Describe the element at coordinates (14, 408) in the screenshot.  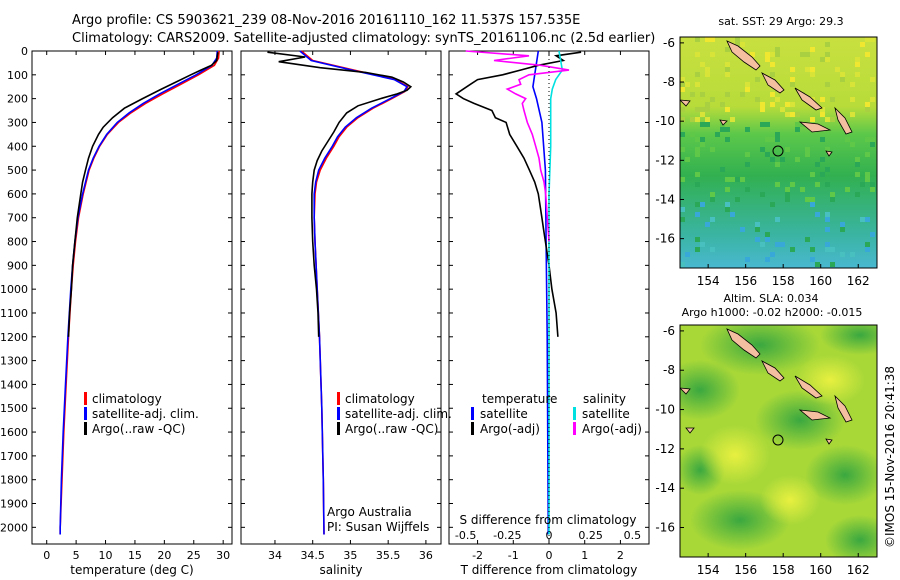
I see `depth-tick-label: 1500` at that location.